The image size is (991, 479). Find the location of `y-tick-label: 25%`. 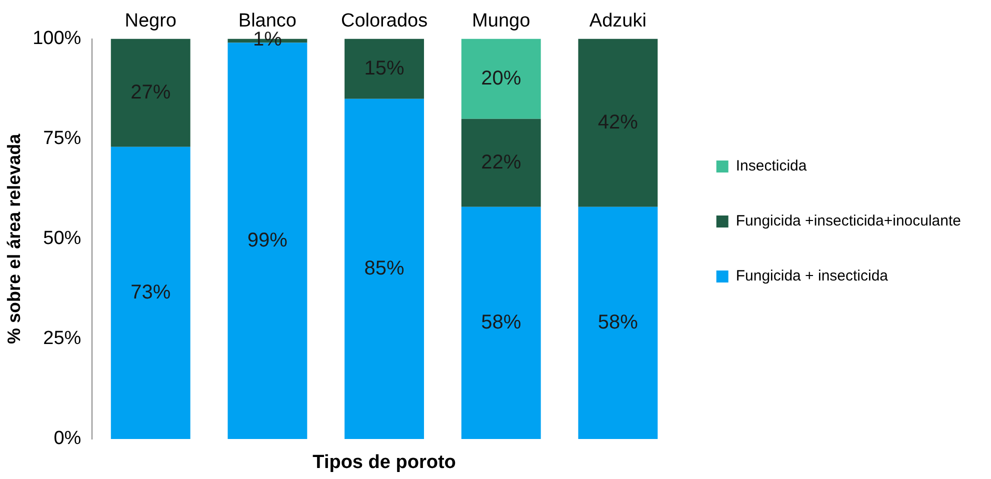

y-tick-label: 25% is located at coordinates (62, 339).